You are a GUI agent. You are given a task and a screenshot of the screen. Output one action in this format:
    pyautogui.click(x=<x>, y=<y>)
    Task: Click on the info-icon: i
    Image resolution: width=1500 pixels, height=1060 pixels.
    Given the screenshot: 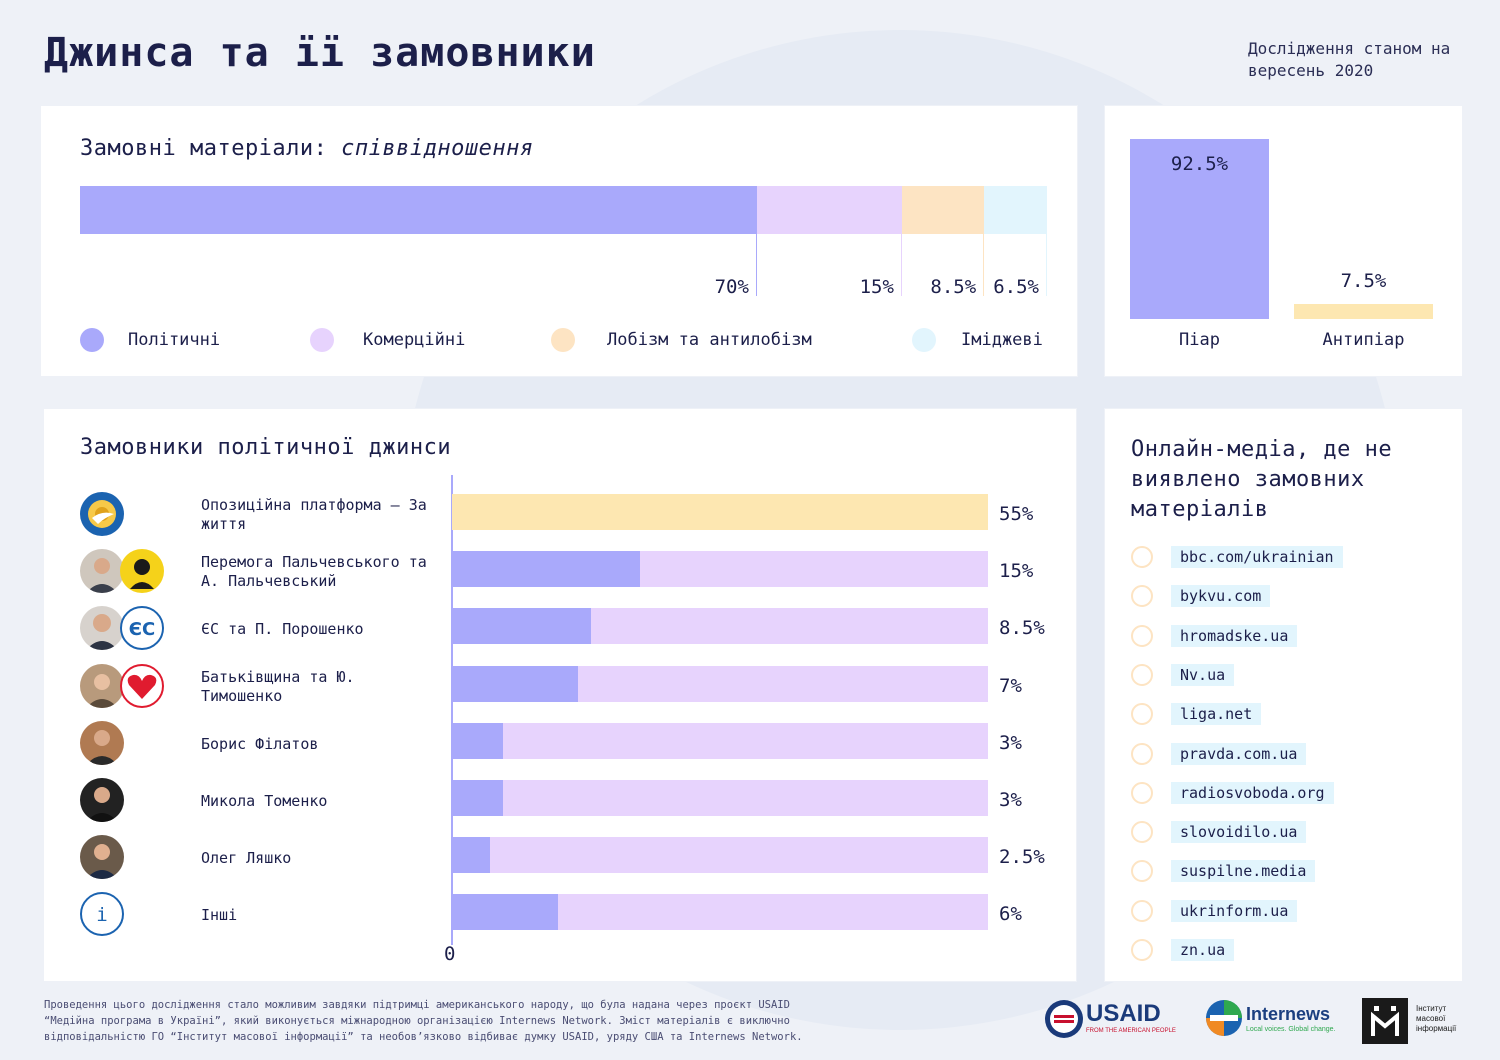 What is the action you would take?
    pyautogui.click(x=102, y=914)
    